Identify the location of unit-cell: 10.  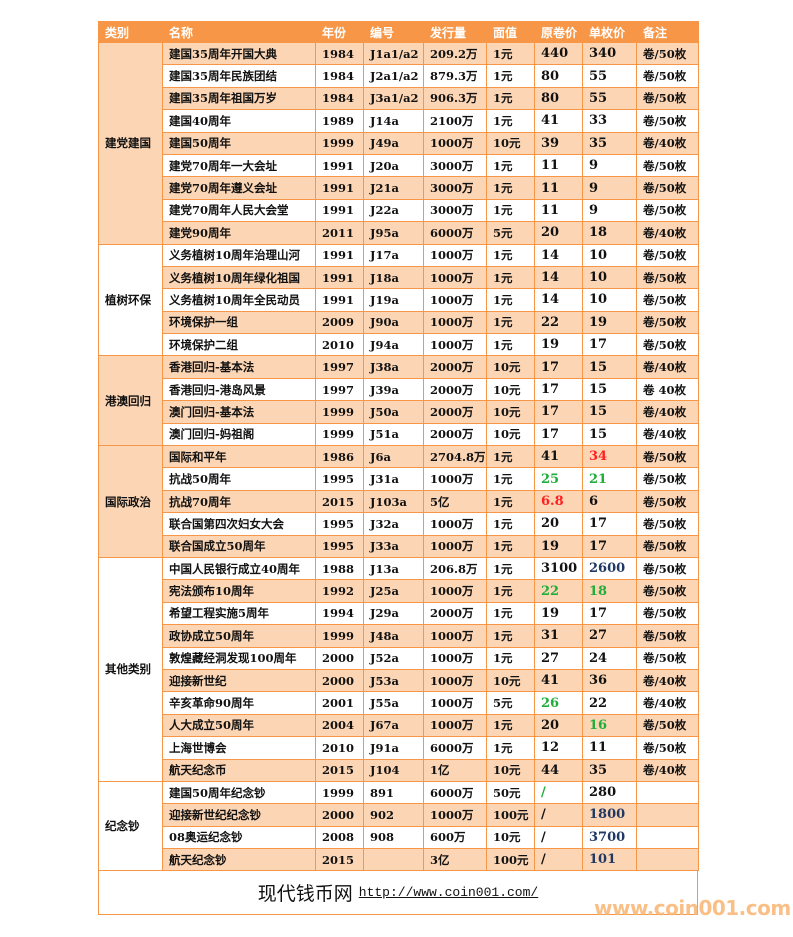
(609, 300).